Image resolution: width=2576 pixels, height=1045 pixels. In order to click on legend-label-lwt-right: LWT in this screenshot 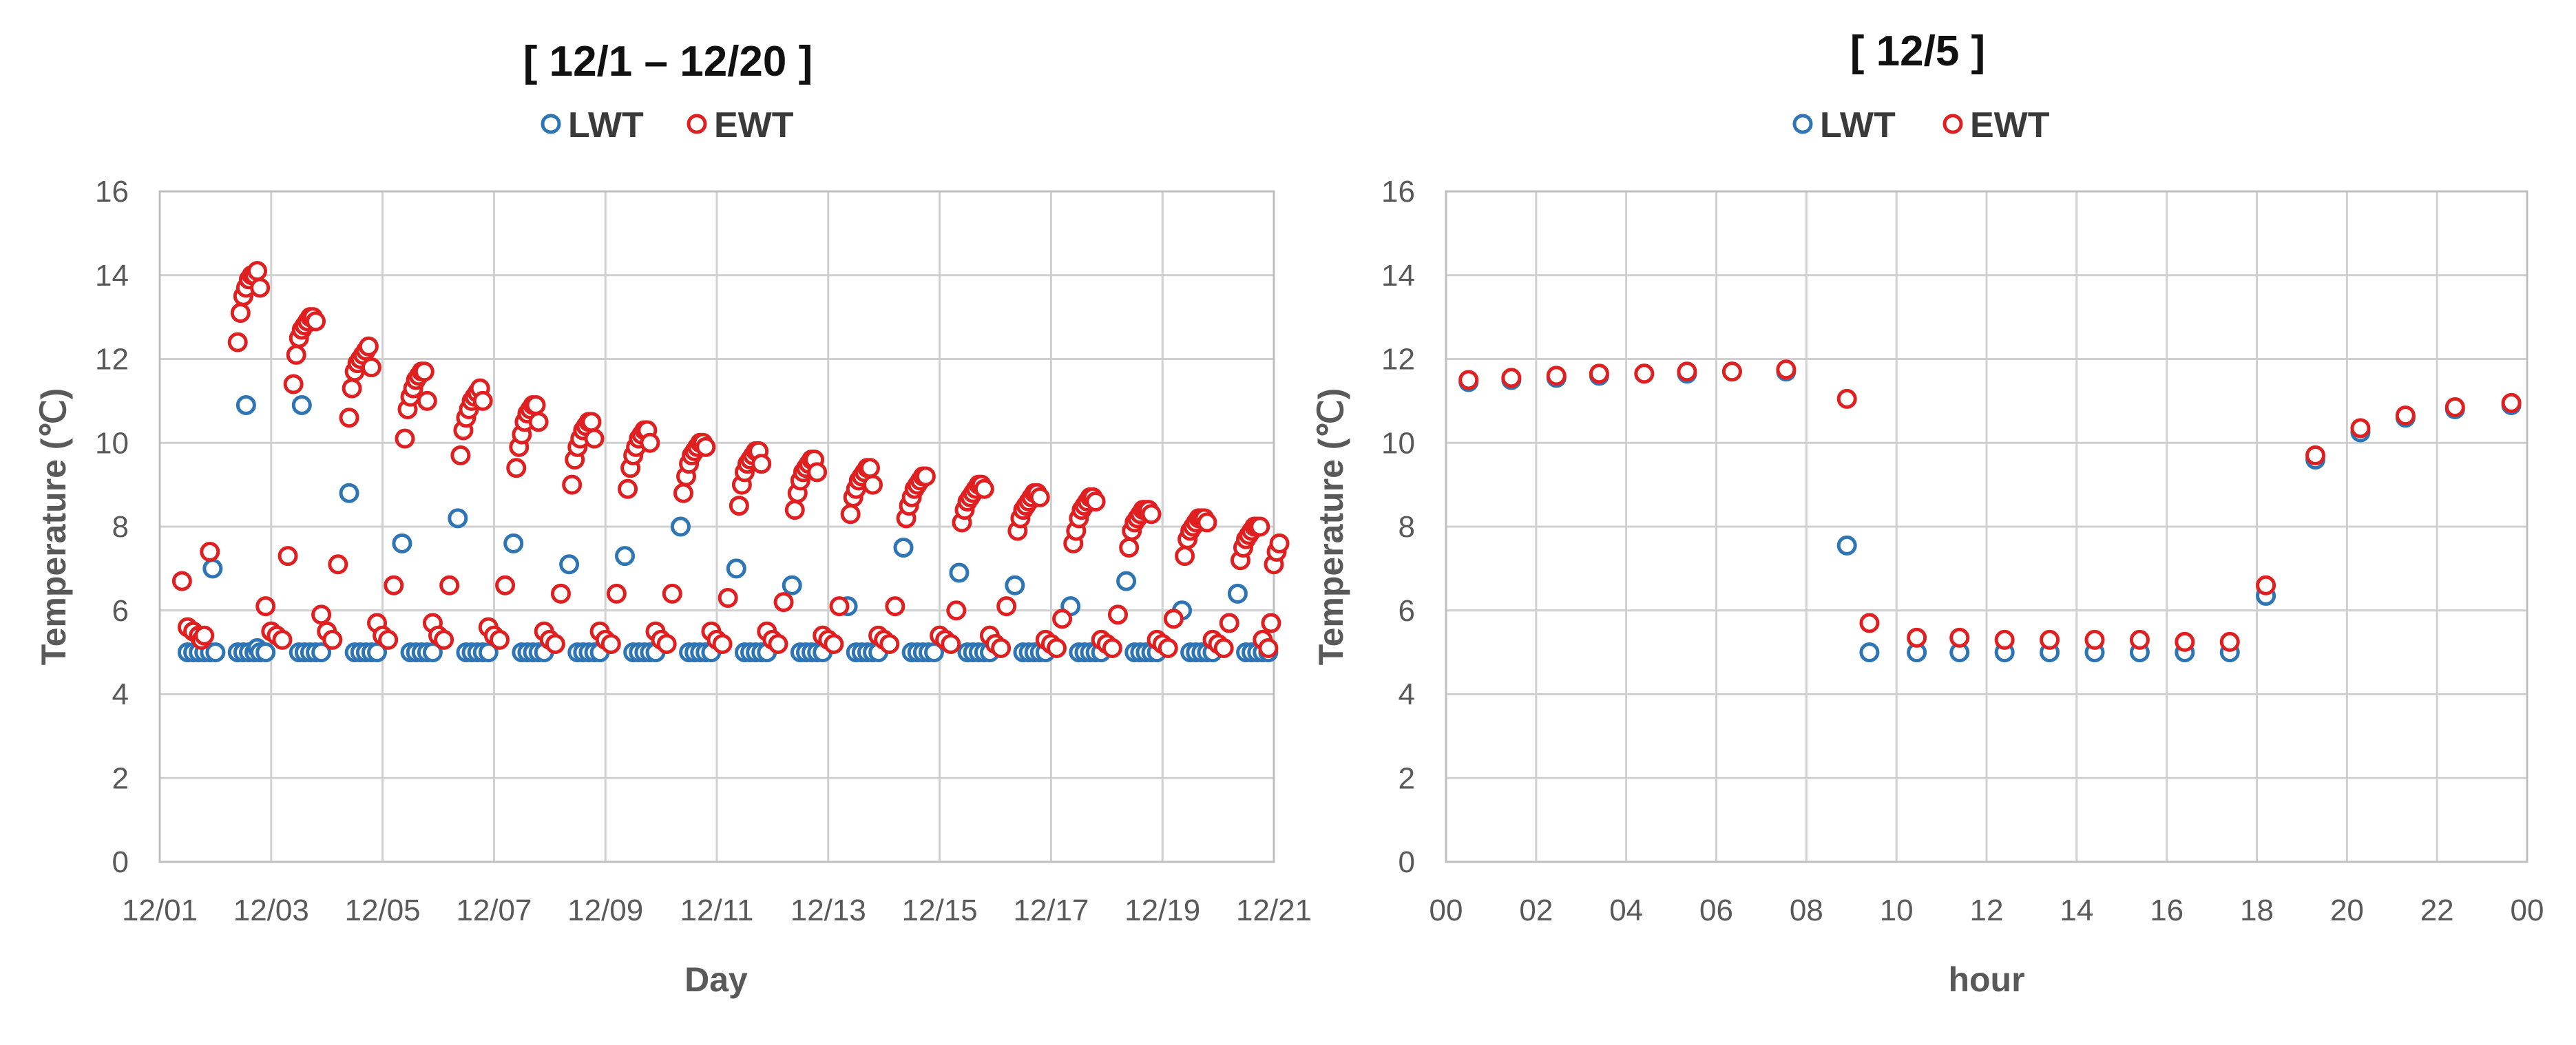, I will do `click(1858, 125)`.